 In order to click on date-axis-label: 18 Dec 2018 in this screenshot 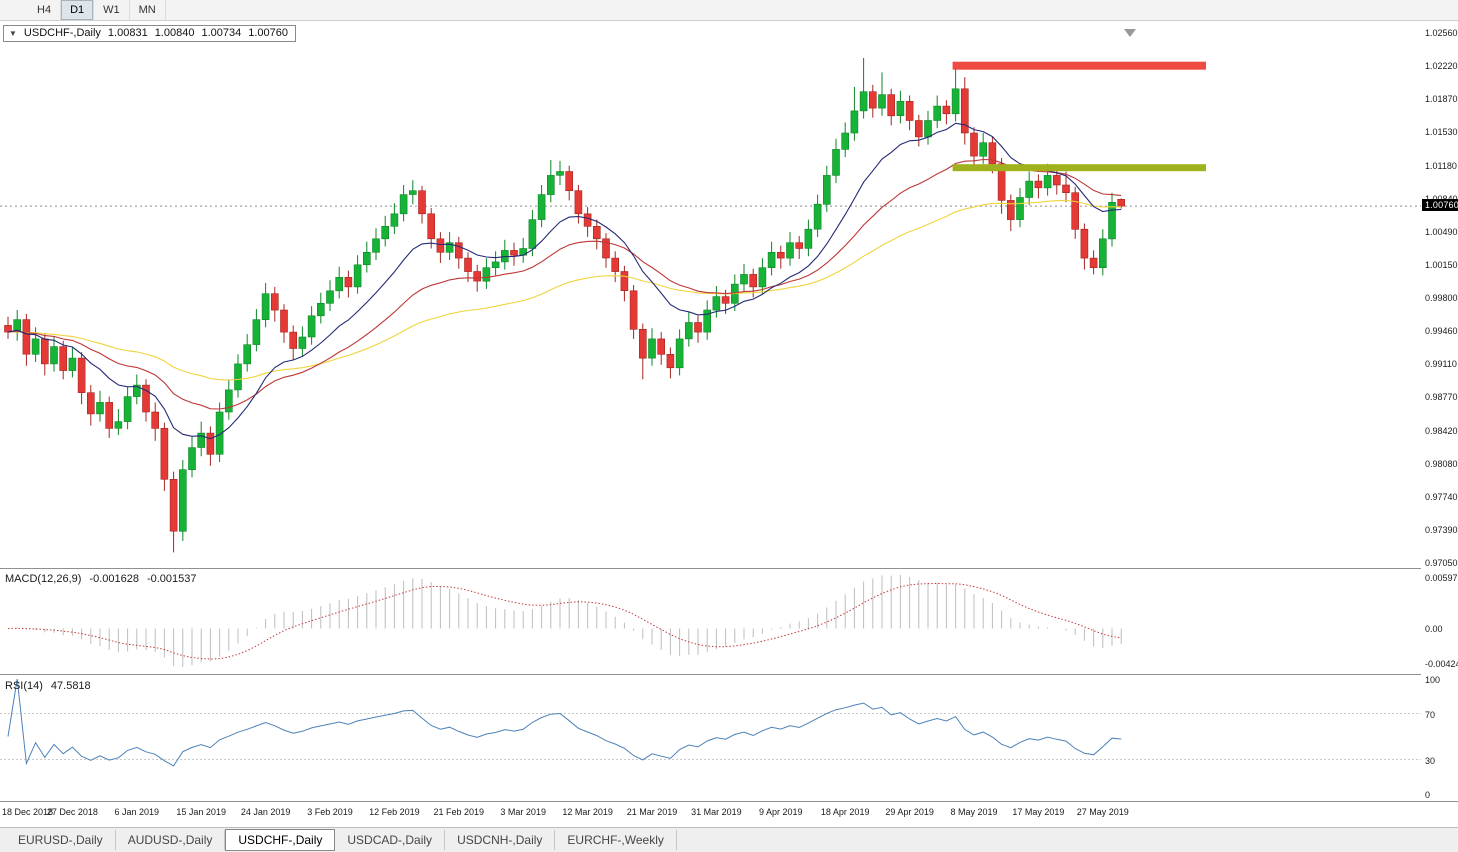, I will do `click(28, 812)`.